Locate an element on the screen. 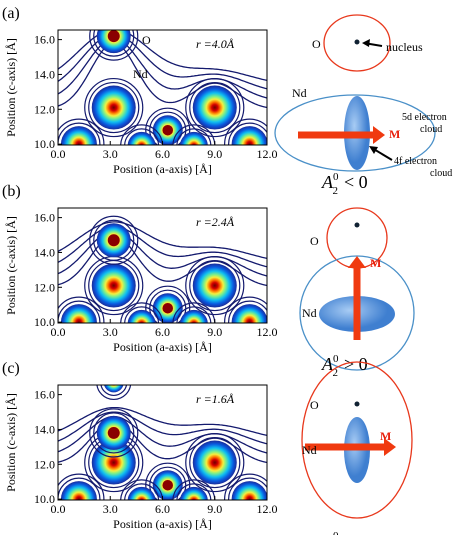  nd-label: Nd is located at coordinates (299, 93).